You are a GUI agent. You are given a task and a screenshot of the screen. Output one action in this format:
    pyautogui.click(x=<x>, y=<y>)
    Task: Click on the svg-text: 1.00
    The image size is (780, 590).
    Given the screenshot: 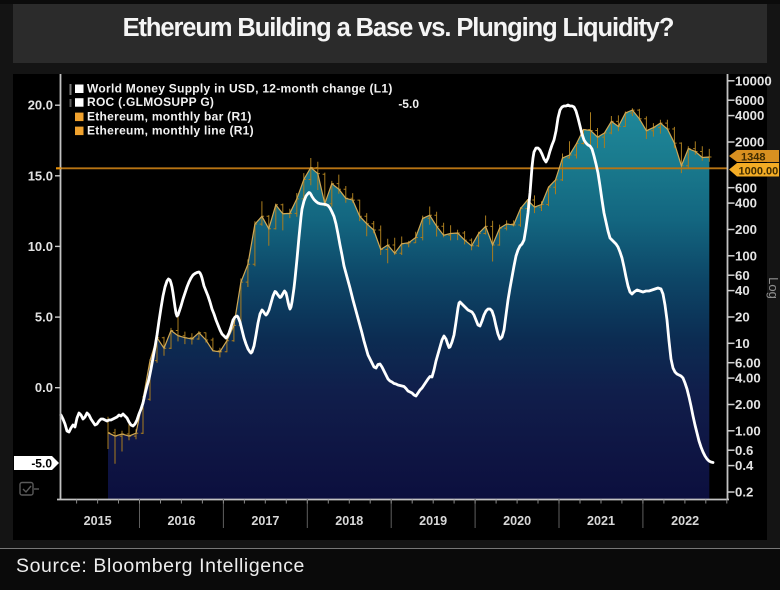 What is the action you would take?
    pyautogui.click(x=748, y=430)
    